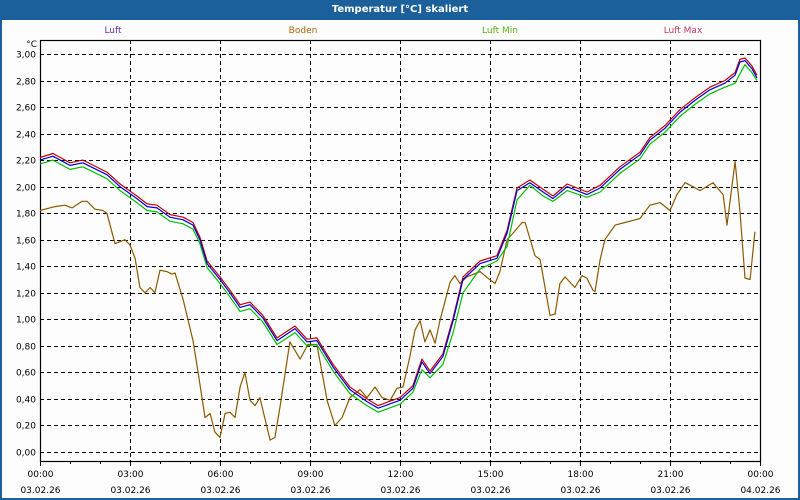  What do you see at coordinates (26, 321) in the screenshot?
I see `y-tick-label: 1,00` at bounding box center [26, 321].